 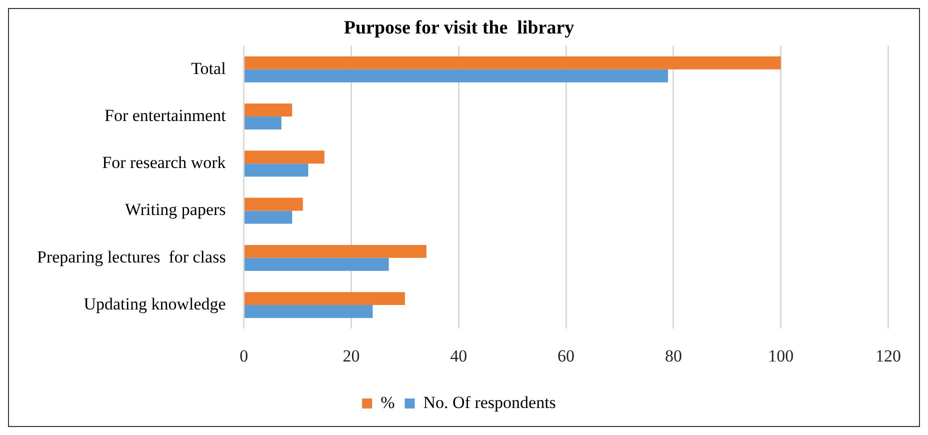 What do you see at coordinates (165, 115) in the screenshot?
I see `y-tick-label: For entertainment` at bounding box center [165, 115].